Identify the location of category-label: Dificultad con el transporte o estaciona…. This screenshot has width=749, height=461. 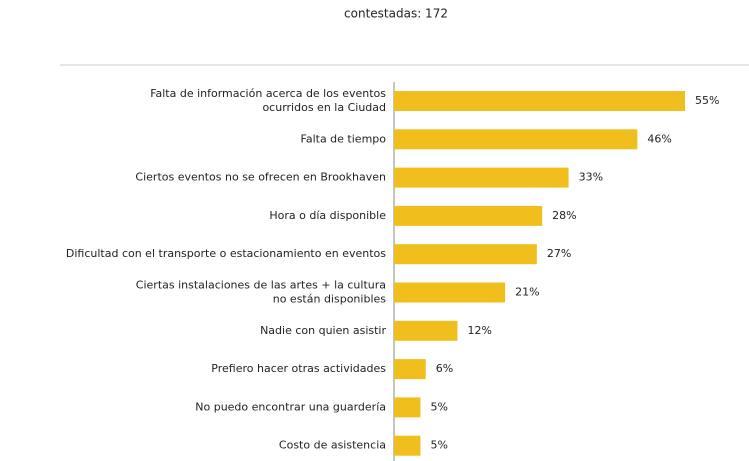
(226, 253).